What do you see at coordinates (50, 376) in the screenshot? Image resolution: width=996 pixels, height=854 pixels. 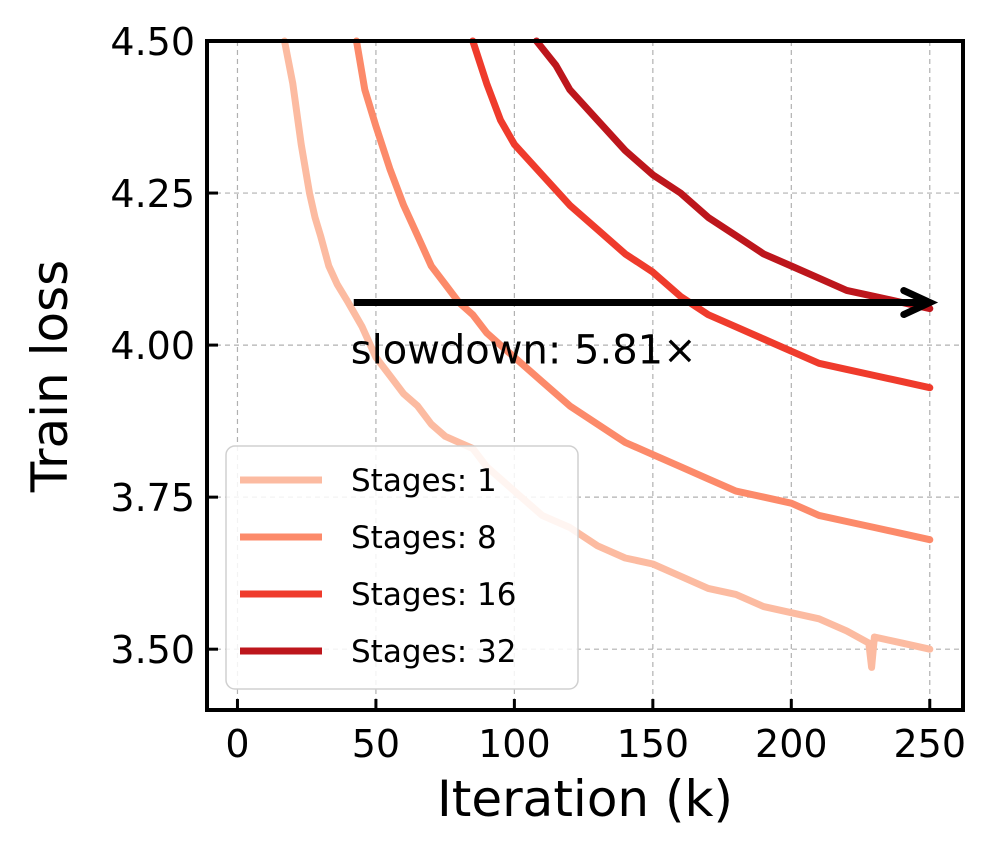 I see `y-axis-label: Train loss` at bounding box center [50, 376].